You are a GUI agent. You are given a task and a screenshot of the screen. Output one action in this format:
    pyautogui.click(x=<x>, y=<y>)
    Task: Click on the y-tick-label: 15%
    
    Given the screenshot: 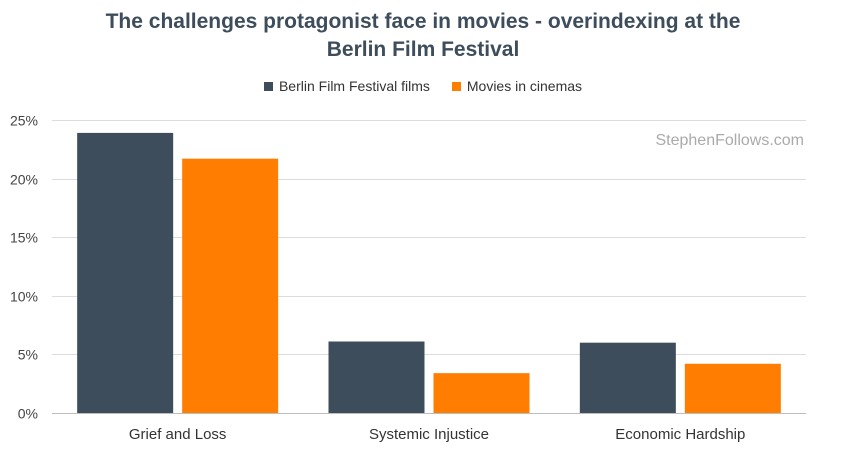 What is the action you would take?
    pyautogui.click(x=24, y=238)
    